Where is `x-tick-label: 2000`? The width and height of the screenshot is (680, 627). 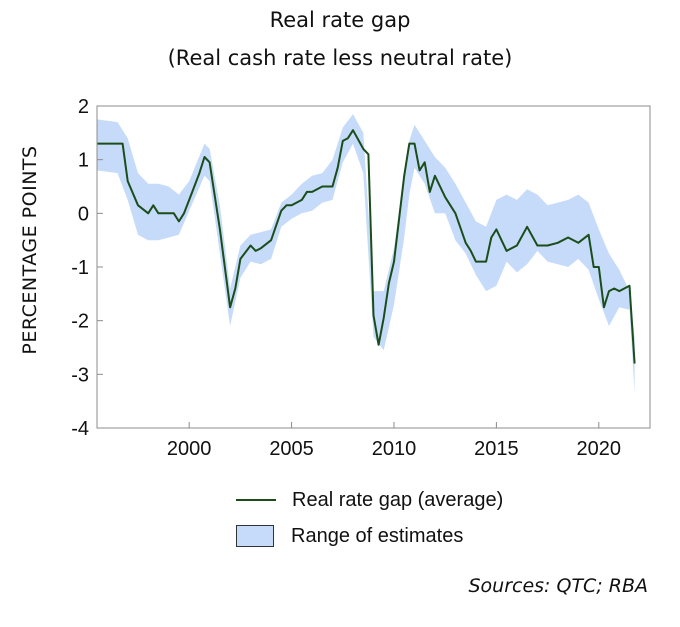 x-tick-label: 2000 is located at coordinates (189, 449).